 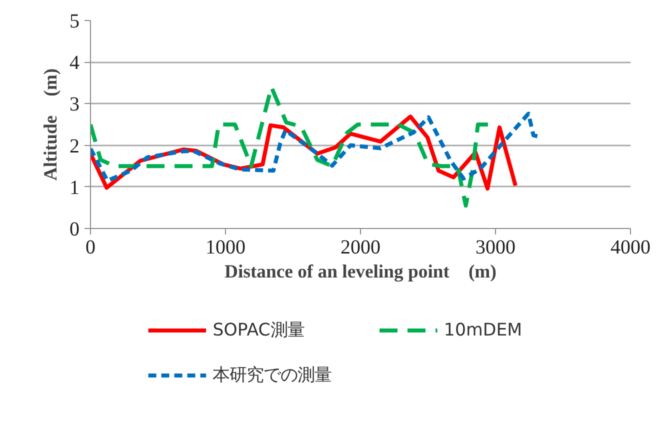 I want to click on x-tick-label: 2000, so click(x=360, y=247).